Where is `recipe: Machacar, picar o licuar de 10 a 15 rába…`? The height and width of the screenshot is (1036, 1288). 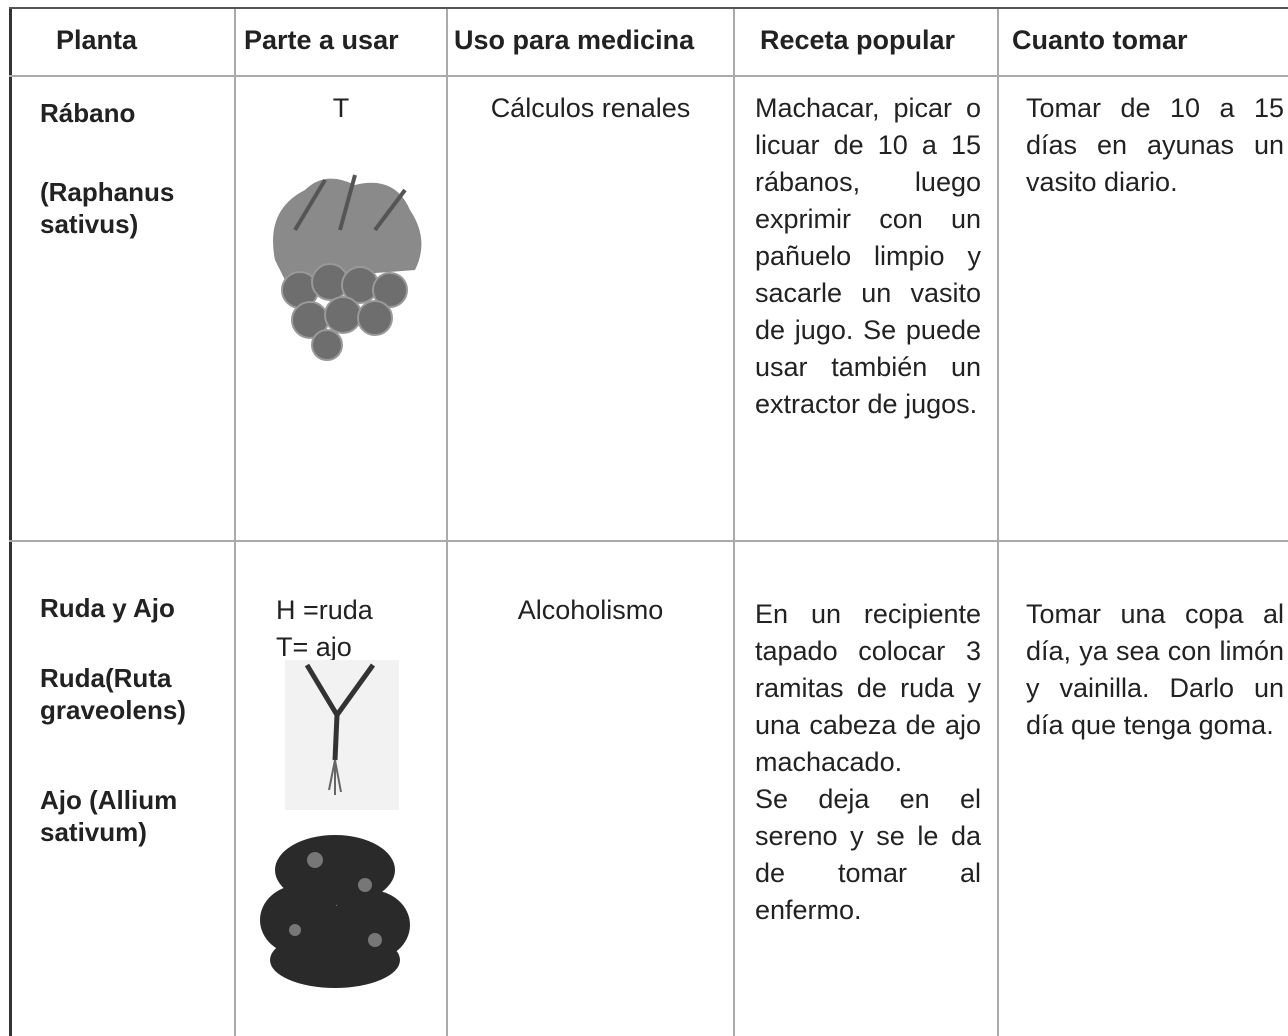 recipe: Machacar, picar o licuar de 10 a 15 rába… is located at coordinates (868, 256).